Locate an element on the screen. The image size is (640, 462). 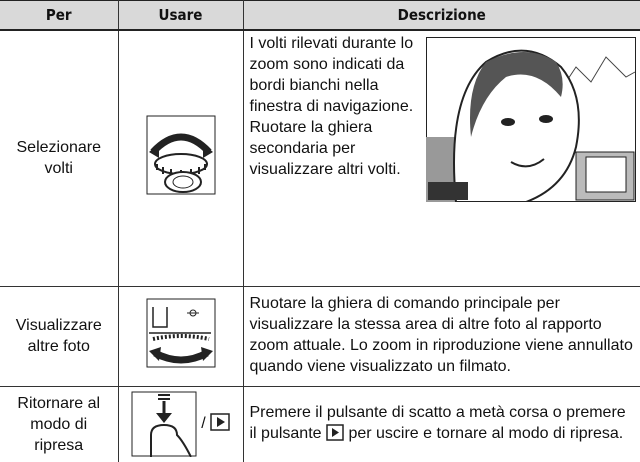
face-preview is located at coordinates (531, 119).